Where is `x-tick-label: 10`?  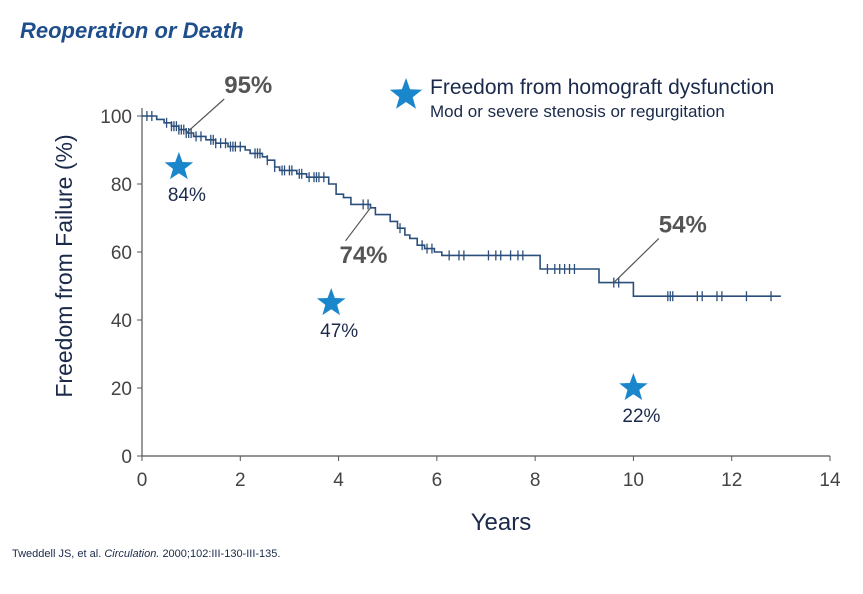 x-tick-label: 10 is located at coordinates (633, 480).